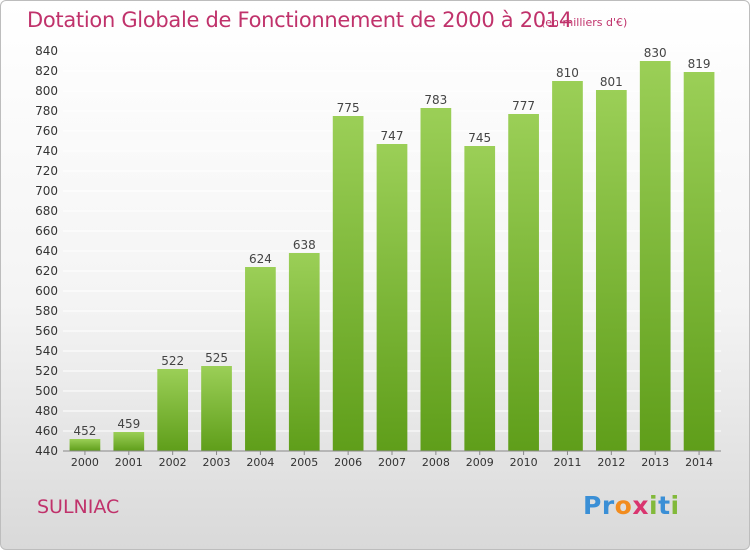  What do you see at coordinates (611, 462) in the screenshot?
I see `x-tick-label: 2012` at bounding box center [611, 462].